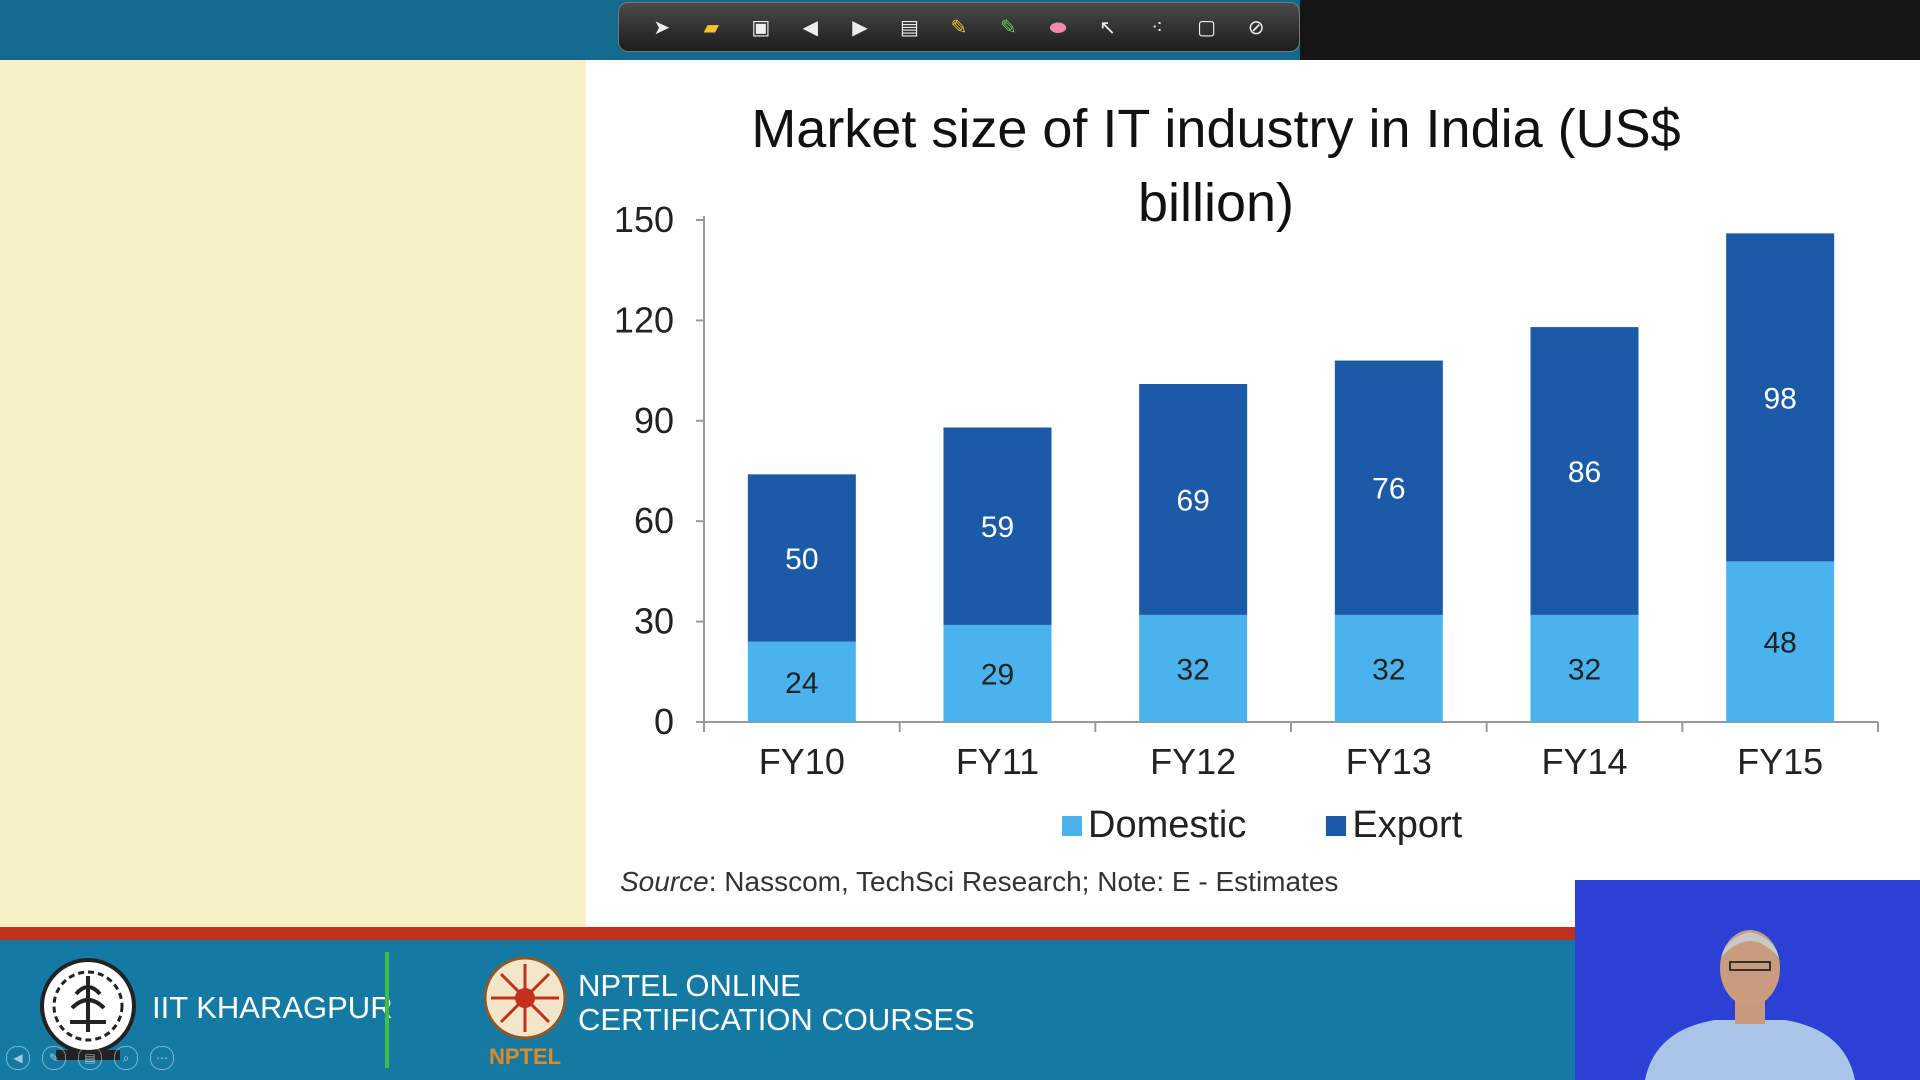 The width and height of the screenshot is (1920, 1080). What do you see at coordinates (1207, 27) in the screenshot?
I see `clear-icon: ▢` at bounding box center [1207, 27].